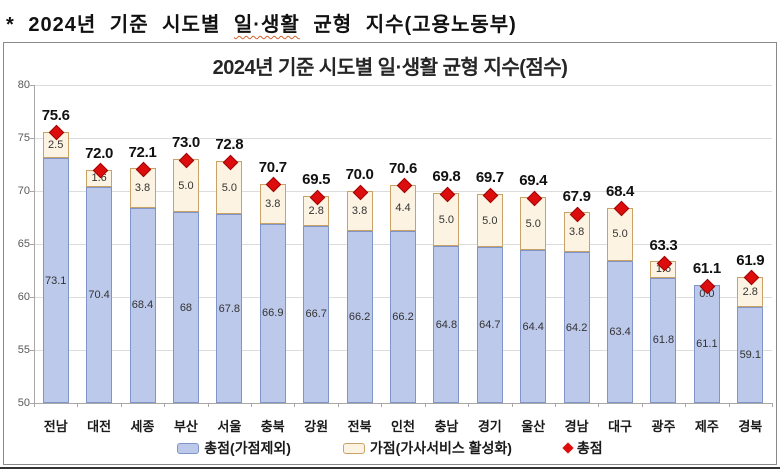  What do you see at coordinates (316, 180) in the screenshot?
I see `total-value-label: 69.5` at bounding box center [316, 180].